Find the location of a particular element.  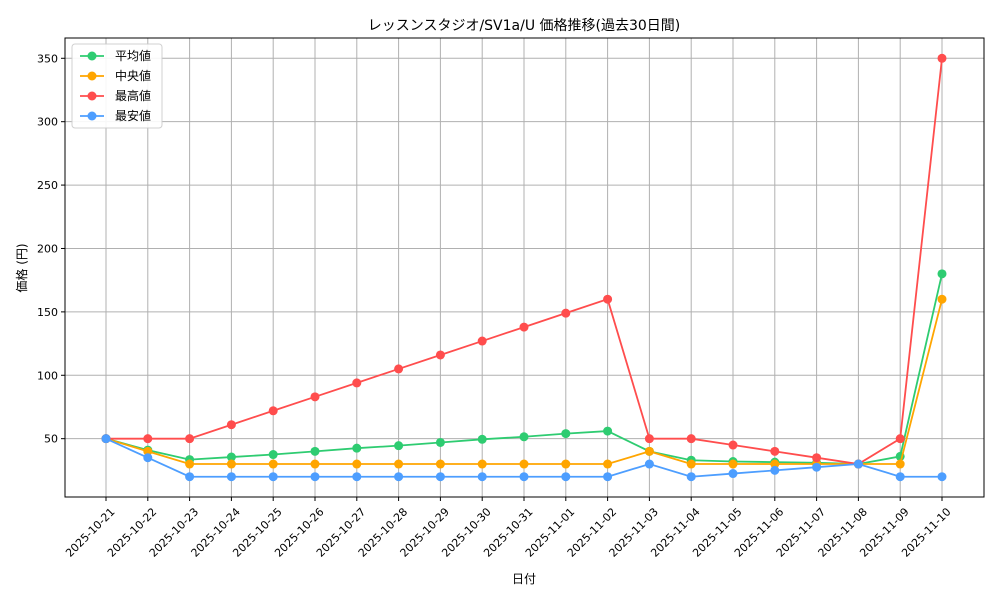

y-tick-label: 300 is located at coordinates (47, 122).